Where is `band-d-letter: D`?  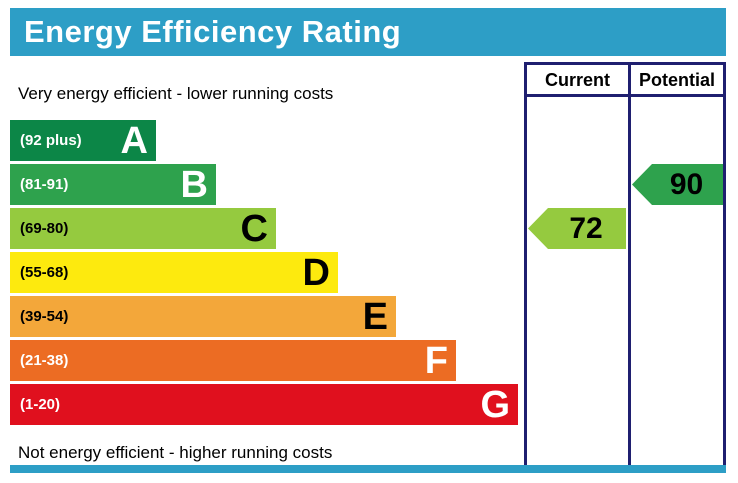
band-d-letter: D is located at coordinates (316, 272).